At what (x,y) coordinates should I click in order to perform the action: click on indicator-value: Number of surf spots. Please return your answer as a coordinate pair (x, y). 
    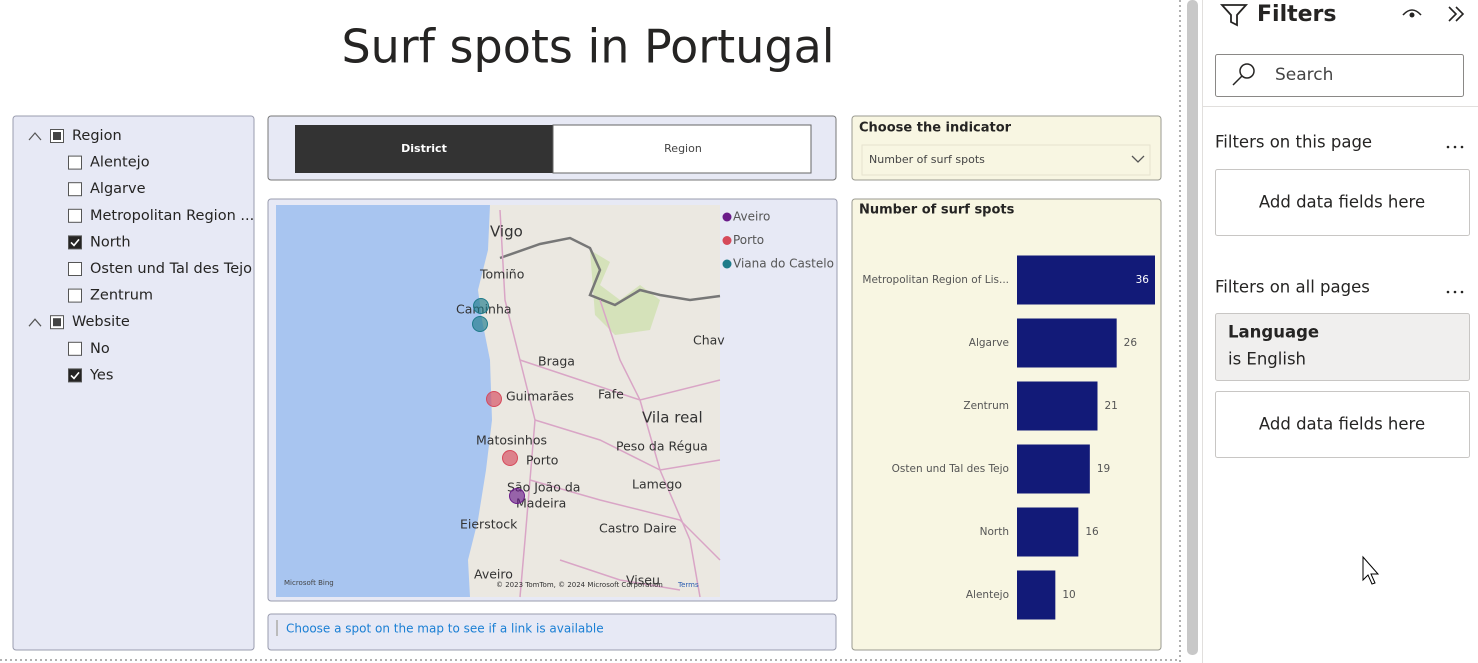
    Looking at the image, I should click on (927, 159).